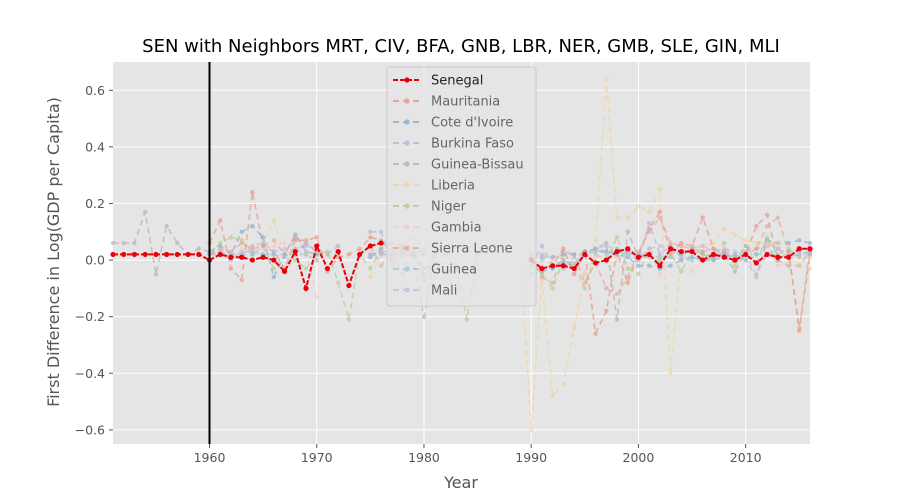 This screenshot has height=500, width=900. What do you see at coordinates (456, 228) in the screenshot?
I see `legend-label: Gambia` at bounding box center [456, 228].